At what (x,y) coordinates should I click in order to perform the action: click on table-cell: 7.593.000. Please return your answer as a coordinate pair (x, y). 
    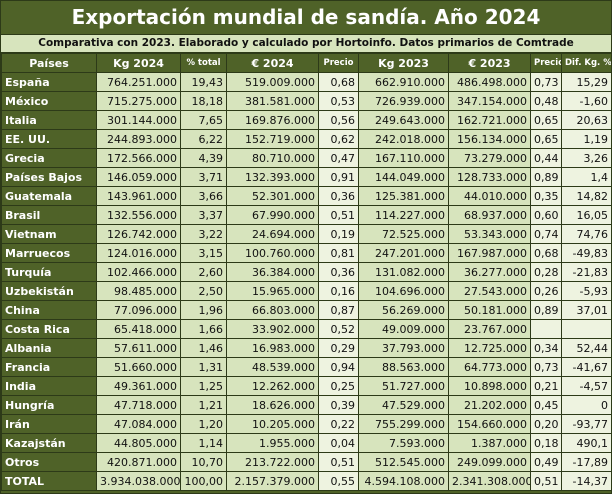
    Looking at the image, I should click on (403, 443).